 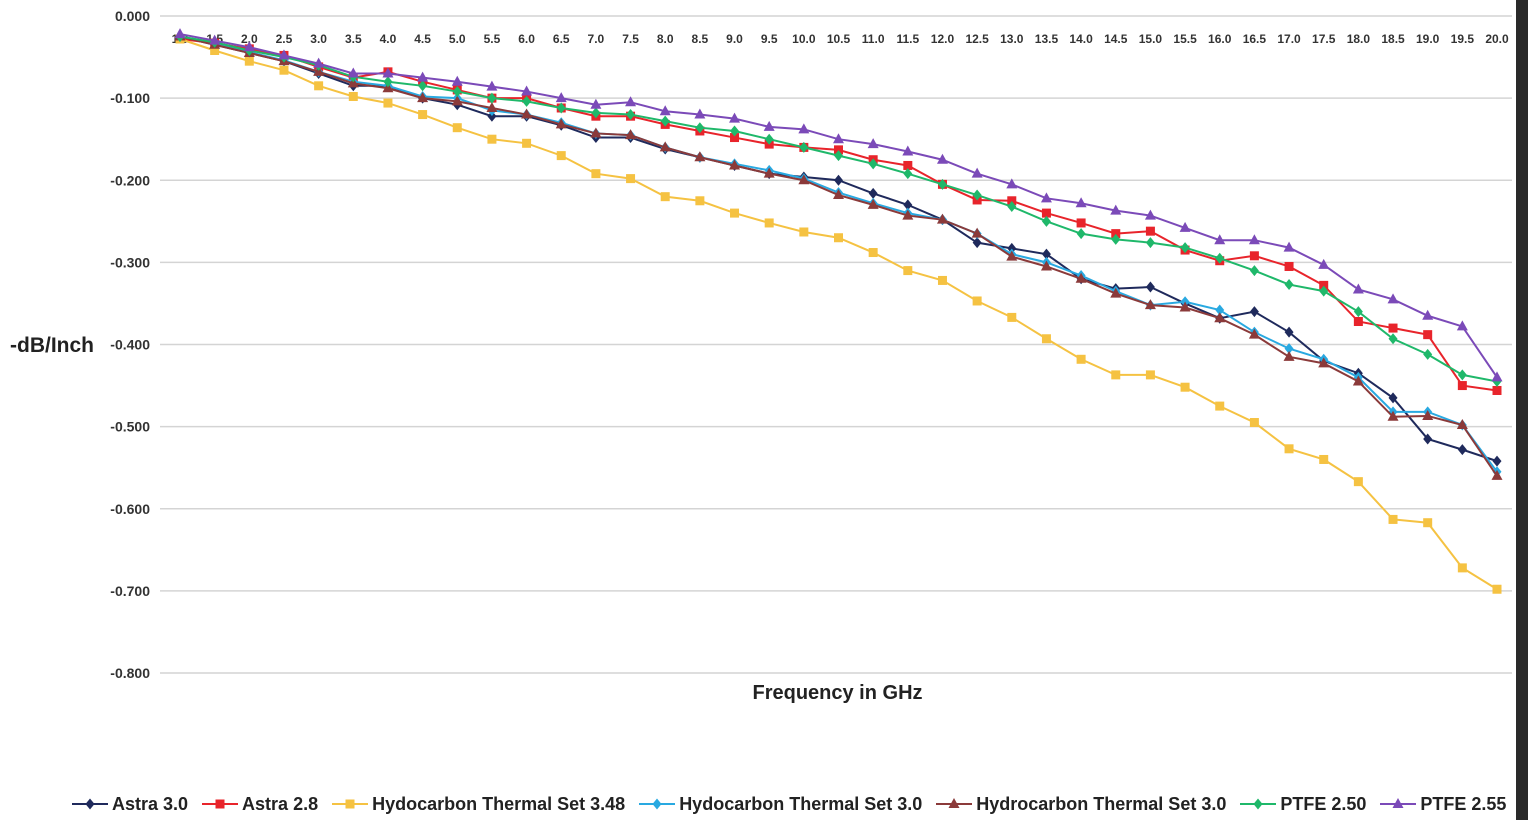 I want to click on frame-border, so click(x=1522, y=410).